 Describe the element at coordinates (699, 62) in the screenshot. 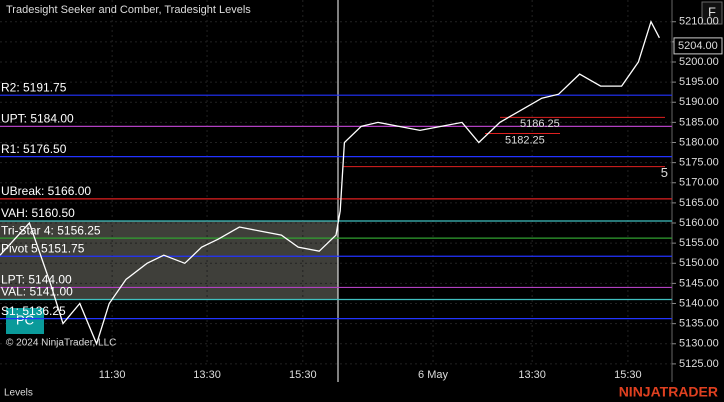

I see `y-tick-label: 5200.00` at that location.